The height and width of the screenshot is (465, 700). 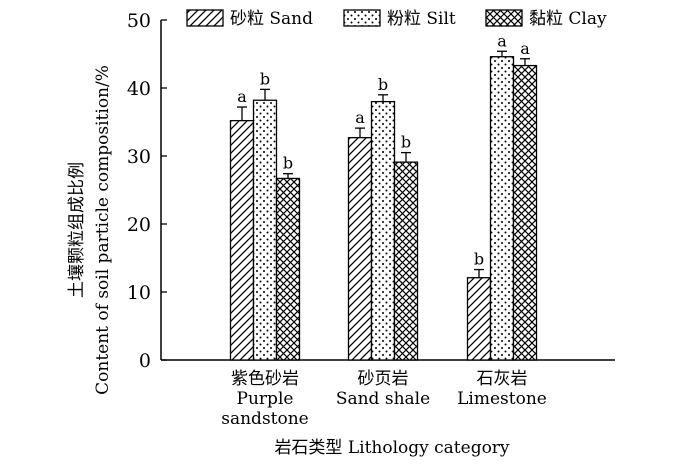 I want to click on legend-swatch-hatch, so click(x=205, y=18).